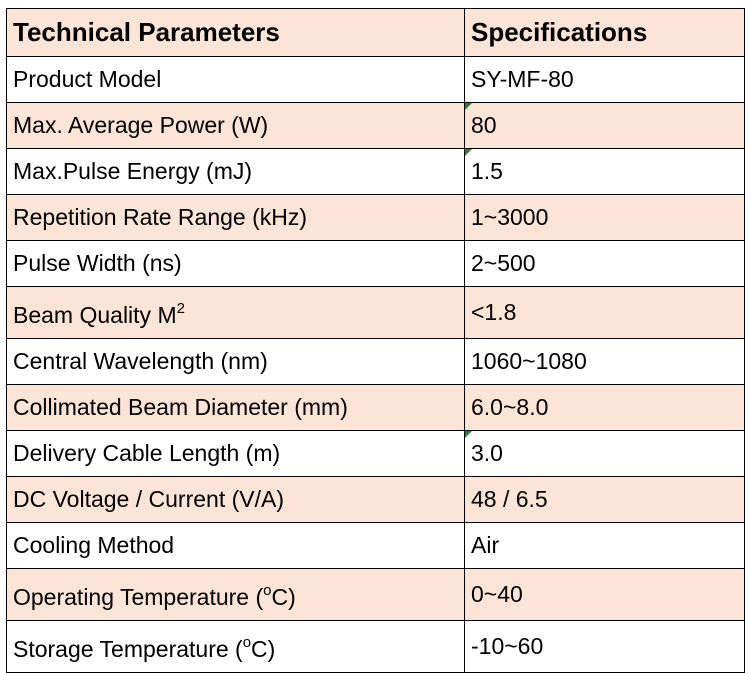 The image size is (750, 673). What do you see at coordinates (604, 125) in the screenshot?
I see `value-max-average-power: 80` at bounding box center [604, 125].